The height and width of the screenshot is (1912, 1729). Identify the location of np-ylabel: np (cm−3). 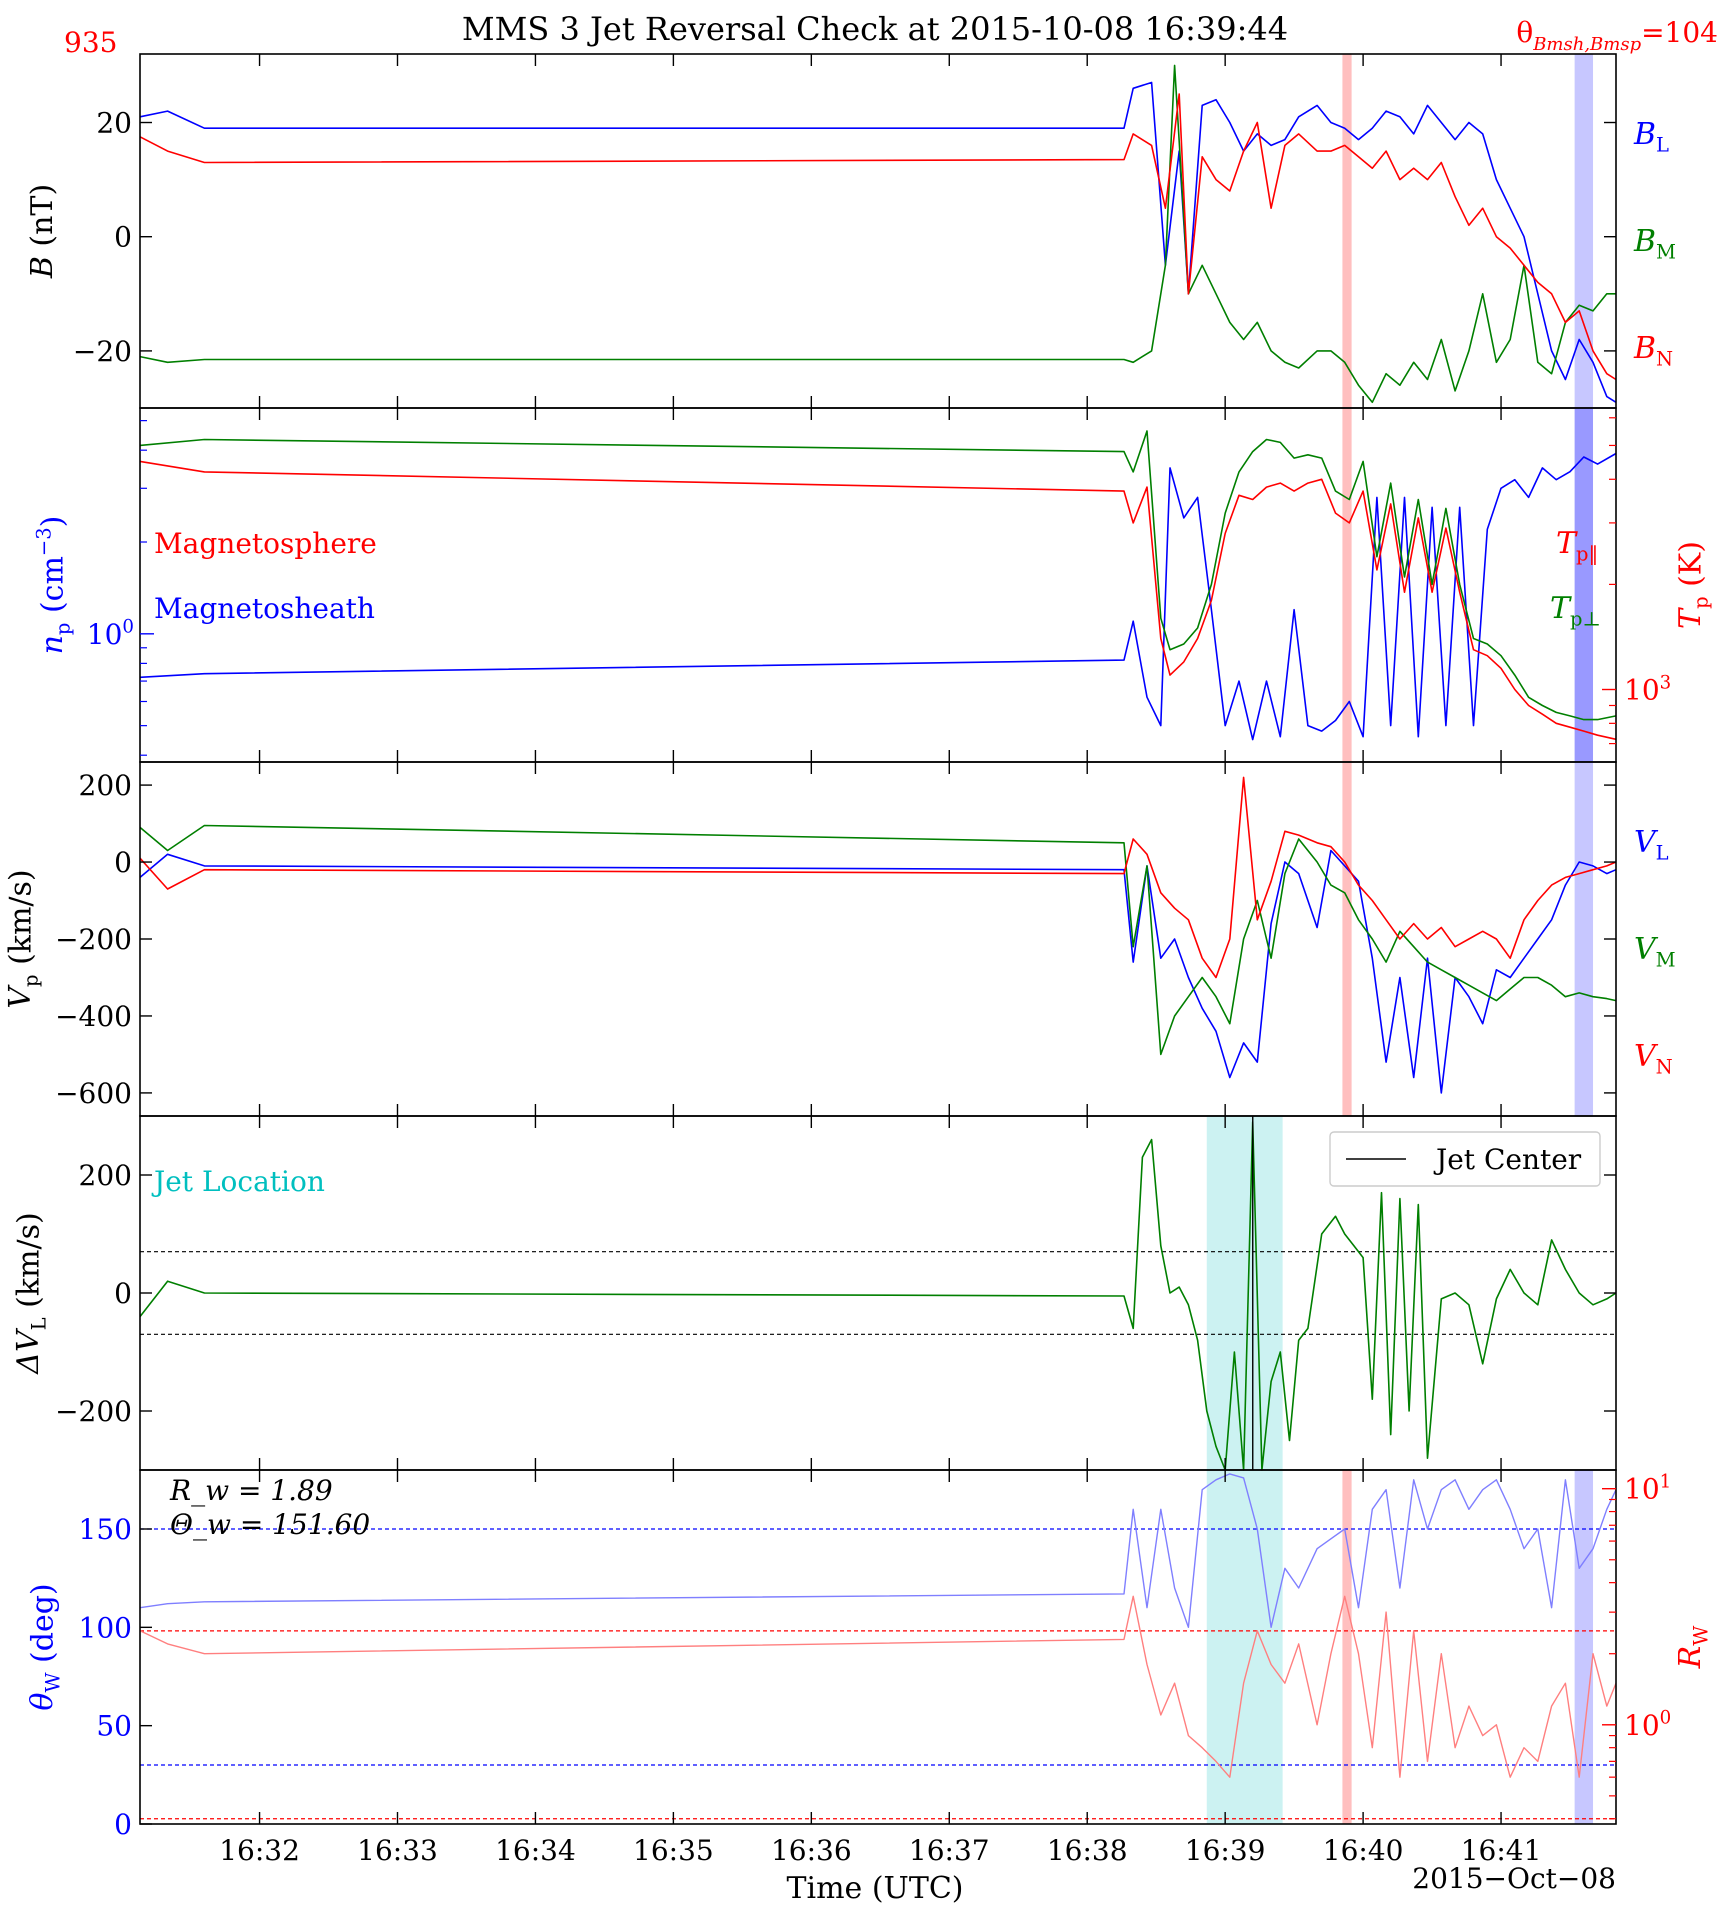
(54, 585).